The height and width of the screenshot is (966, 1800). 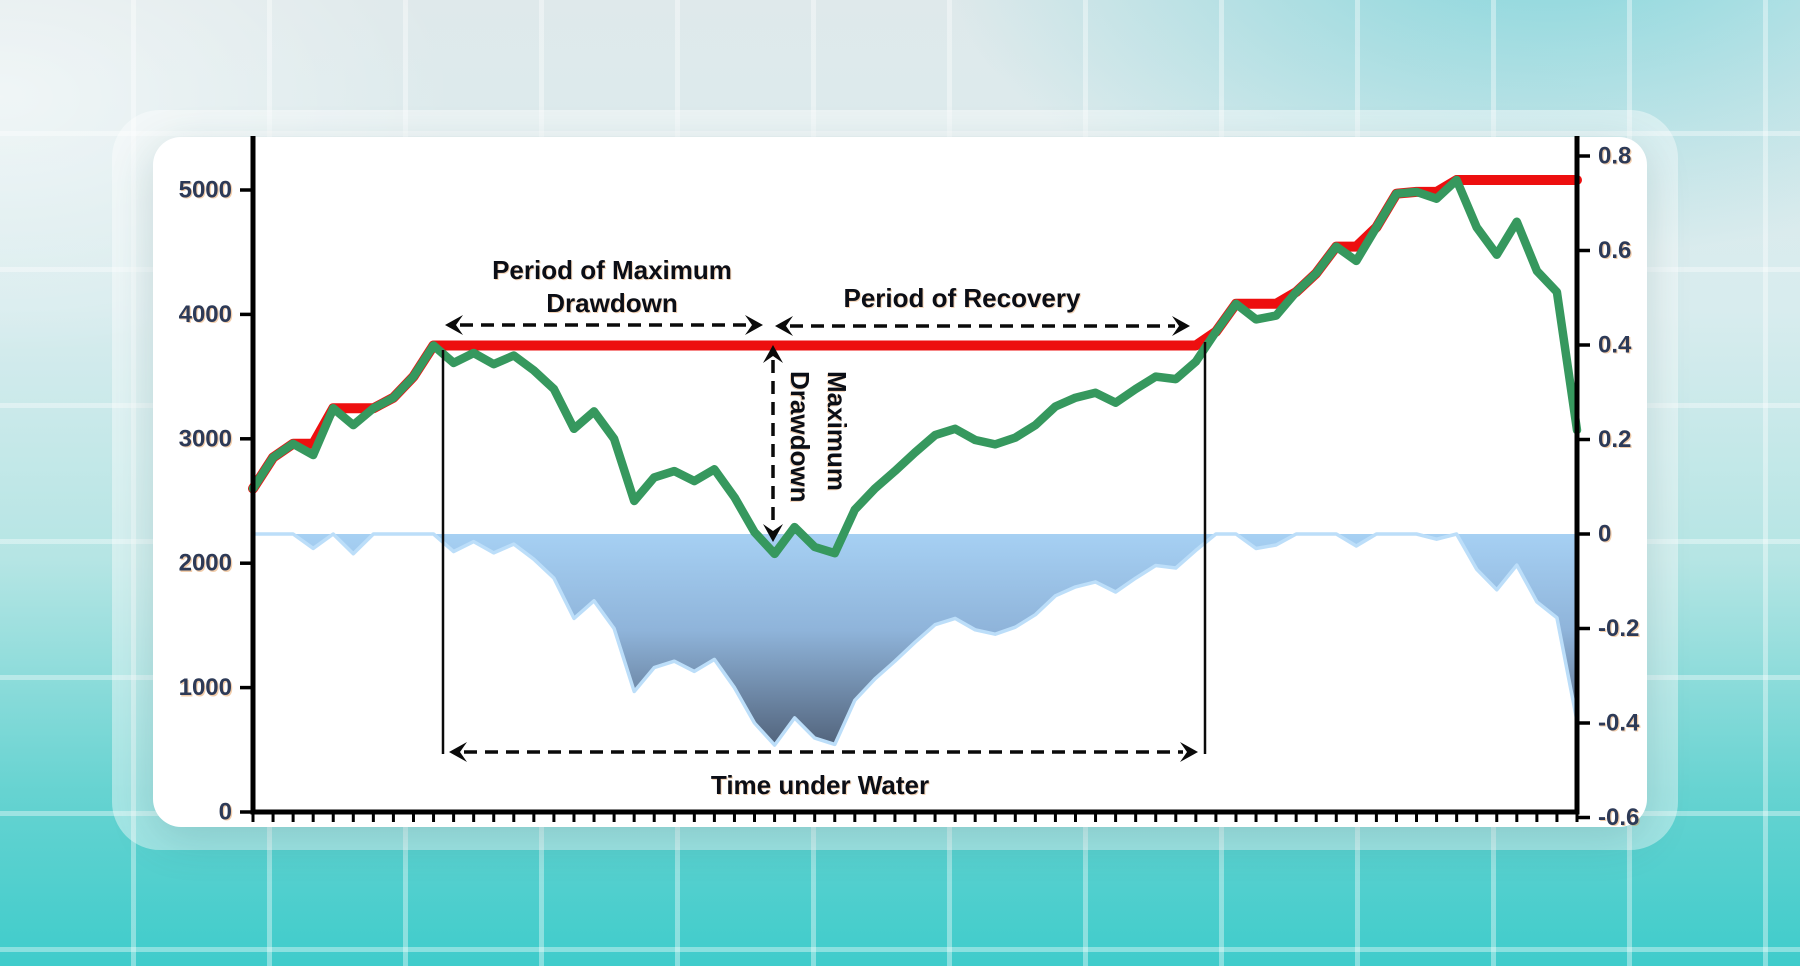 I want to click on right-axis-tick-label: -0.2, so click(x=1618, y=628).